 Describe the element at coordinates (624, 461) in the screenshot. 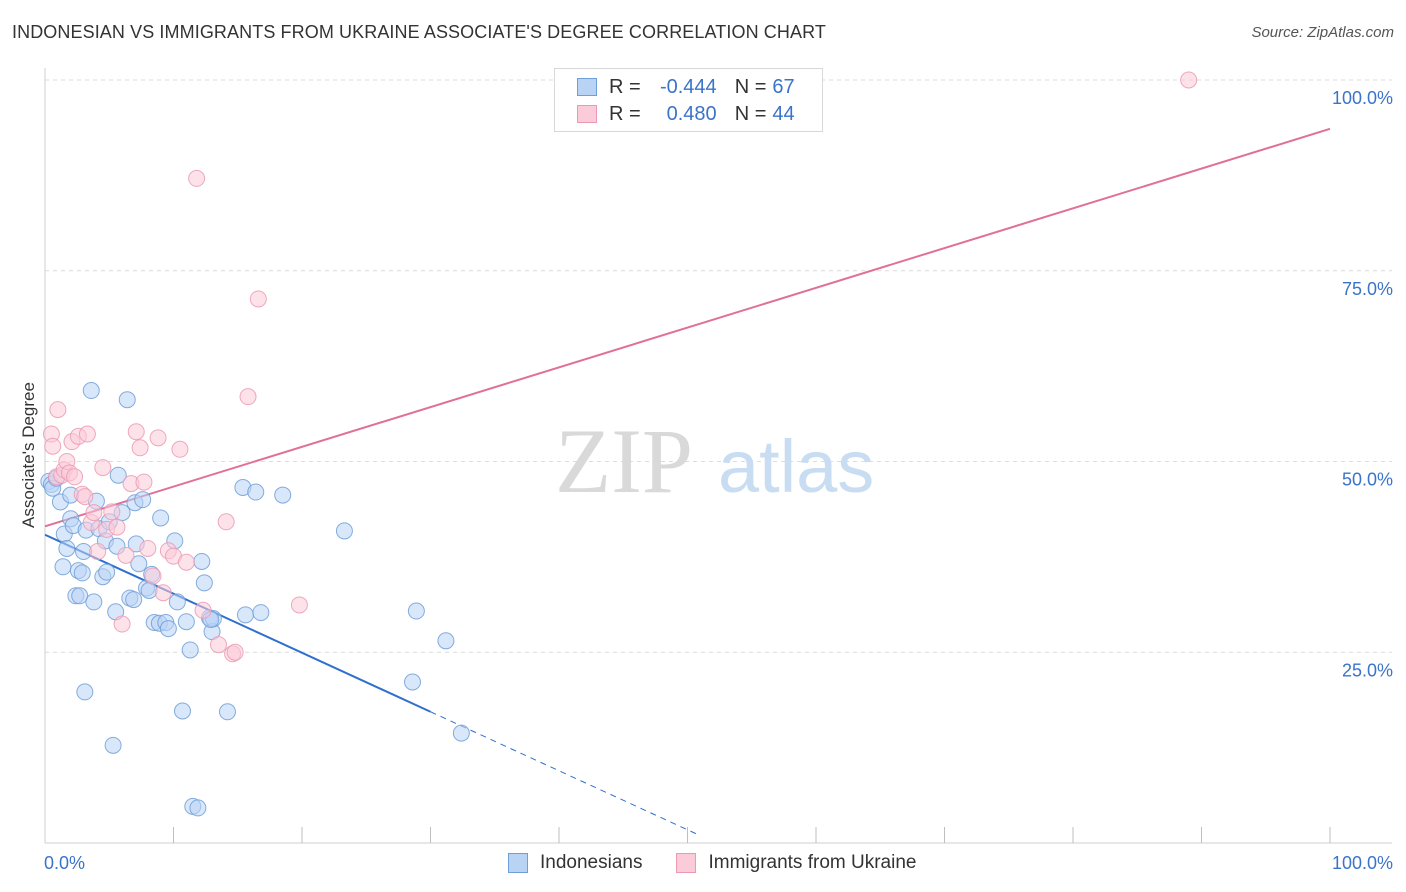

I see `watermark-zip: ZIP` at that location.